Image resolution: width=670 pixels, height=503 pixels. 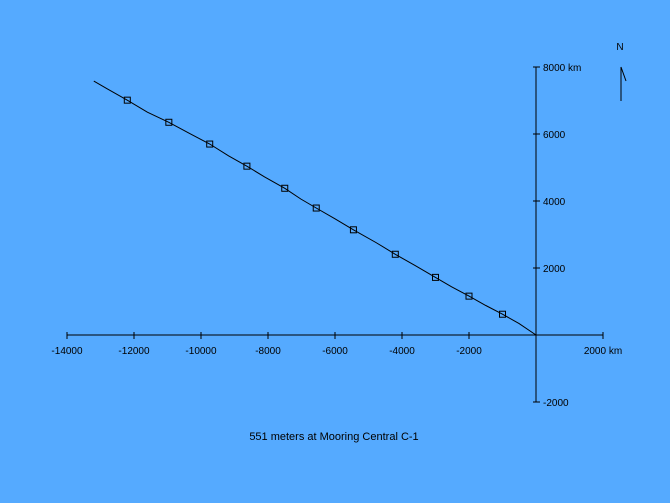 What do you see at coordinates (335, 351) in the screenshot?
I see `x-tick-label: -6000` at bounding box center [335, 351].